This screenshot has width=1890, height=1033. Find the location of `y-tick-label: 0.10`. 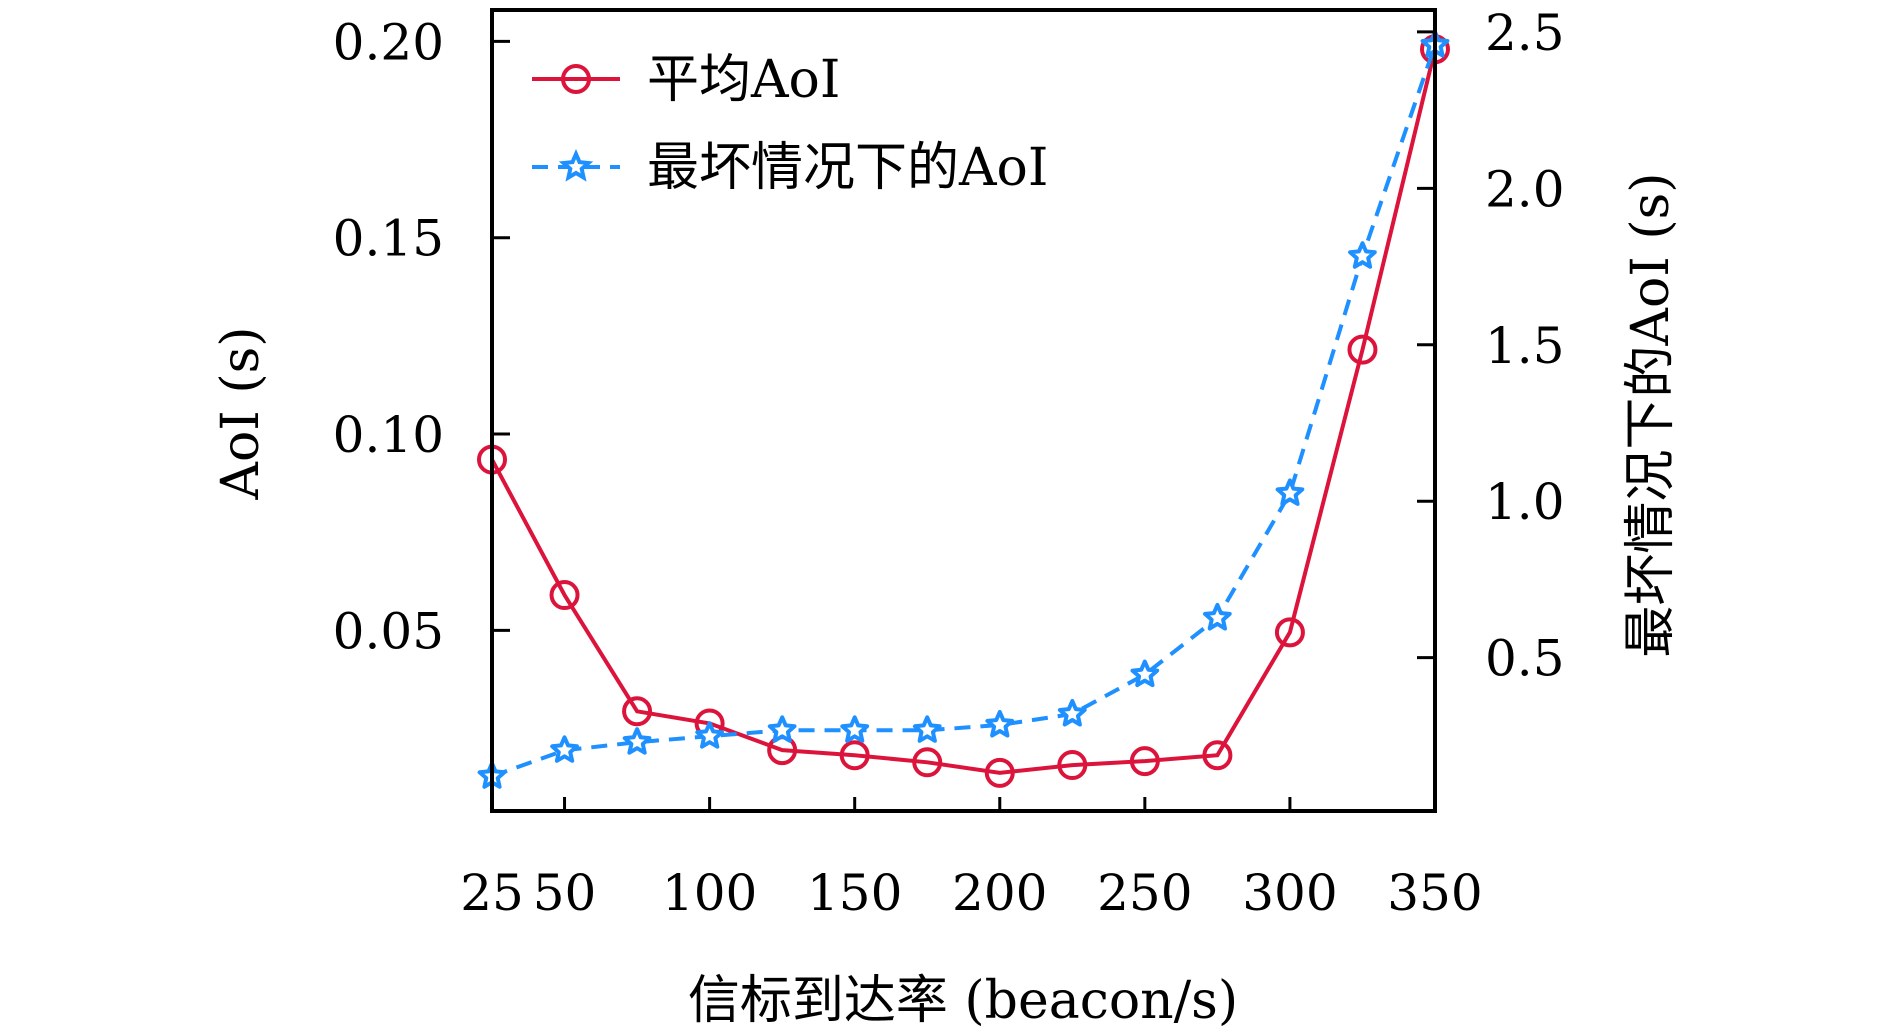

y-tick-label: 0.10 is located at coordinates (388, 435).